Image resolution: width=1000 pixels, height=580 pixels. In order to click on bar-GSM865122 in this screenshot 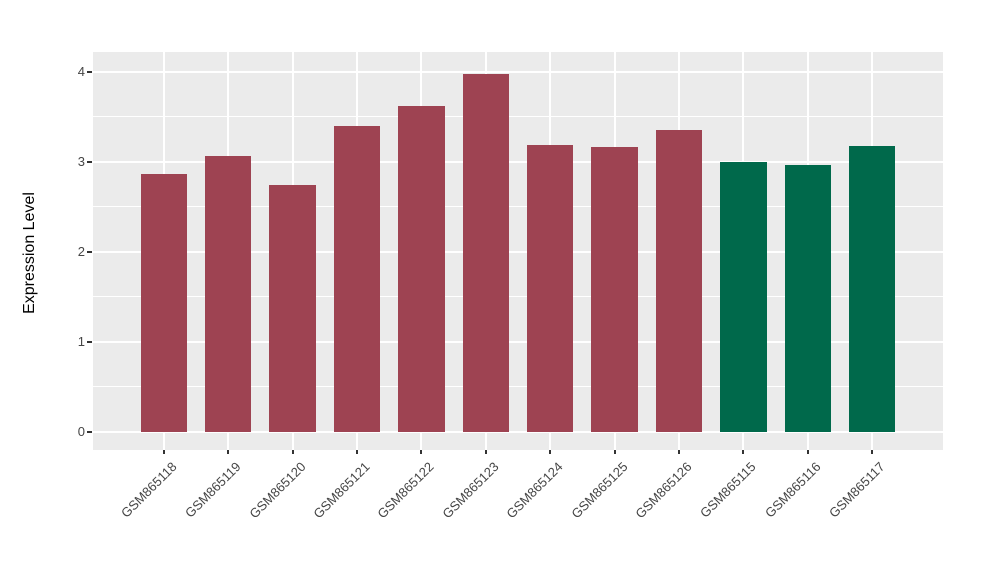, I will do `click(421, 269)`.